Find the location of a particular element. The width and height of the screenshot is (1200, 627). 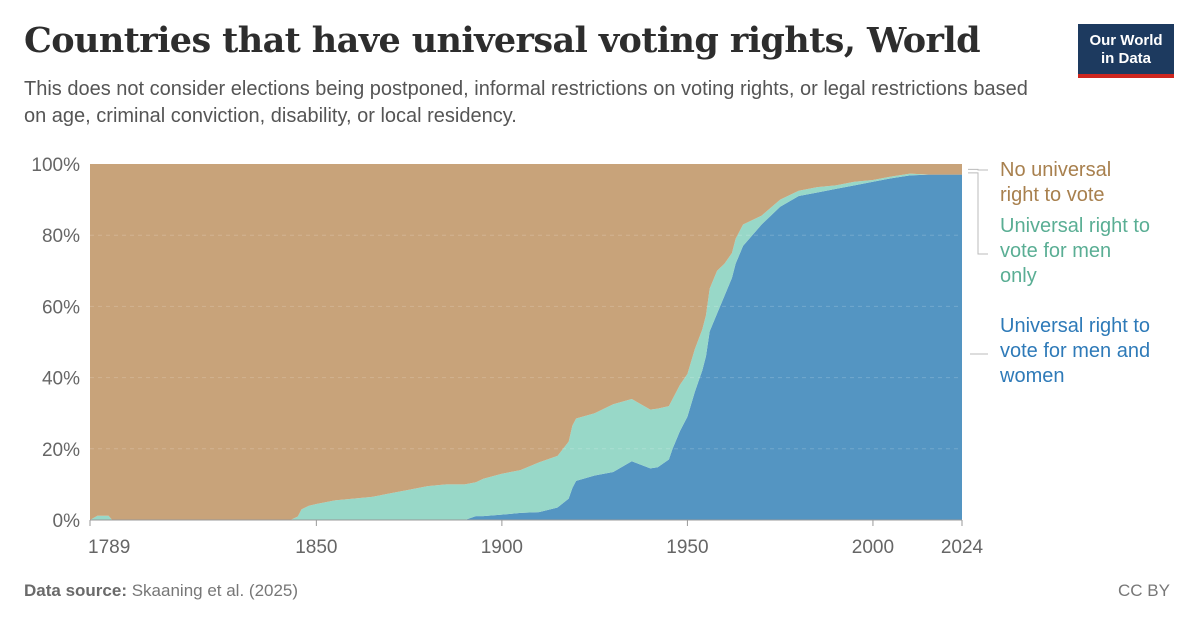

data-source-link: Skaaning et al. (2025) is located at coordinates (215, 590).